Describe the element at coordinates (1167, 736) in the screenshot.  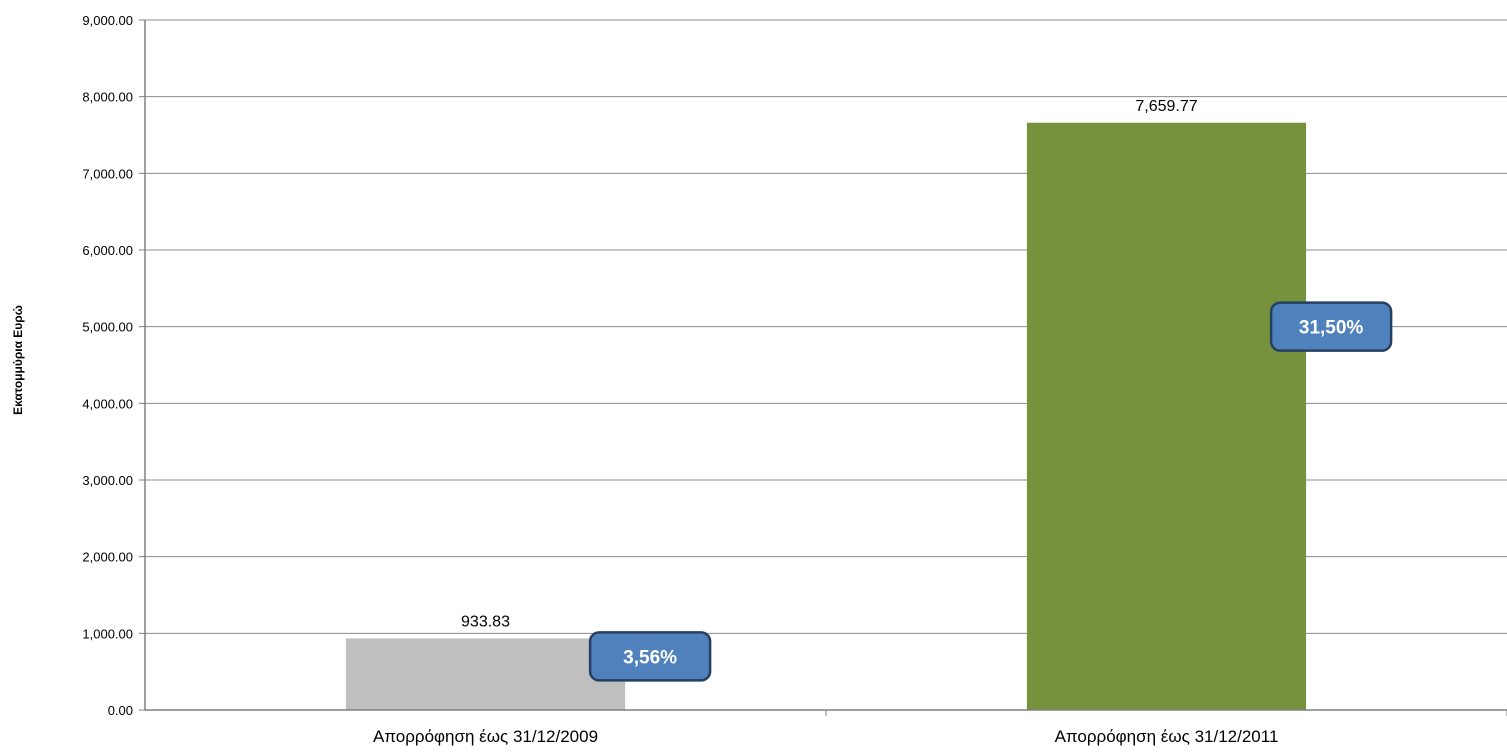
I see `x-tick-label: Απορρόφηση έως 31/12/2011` at that location.